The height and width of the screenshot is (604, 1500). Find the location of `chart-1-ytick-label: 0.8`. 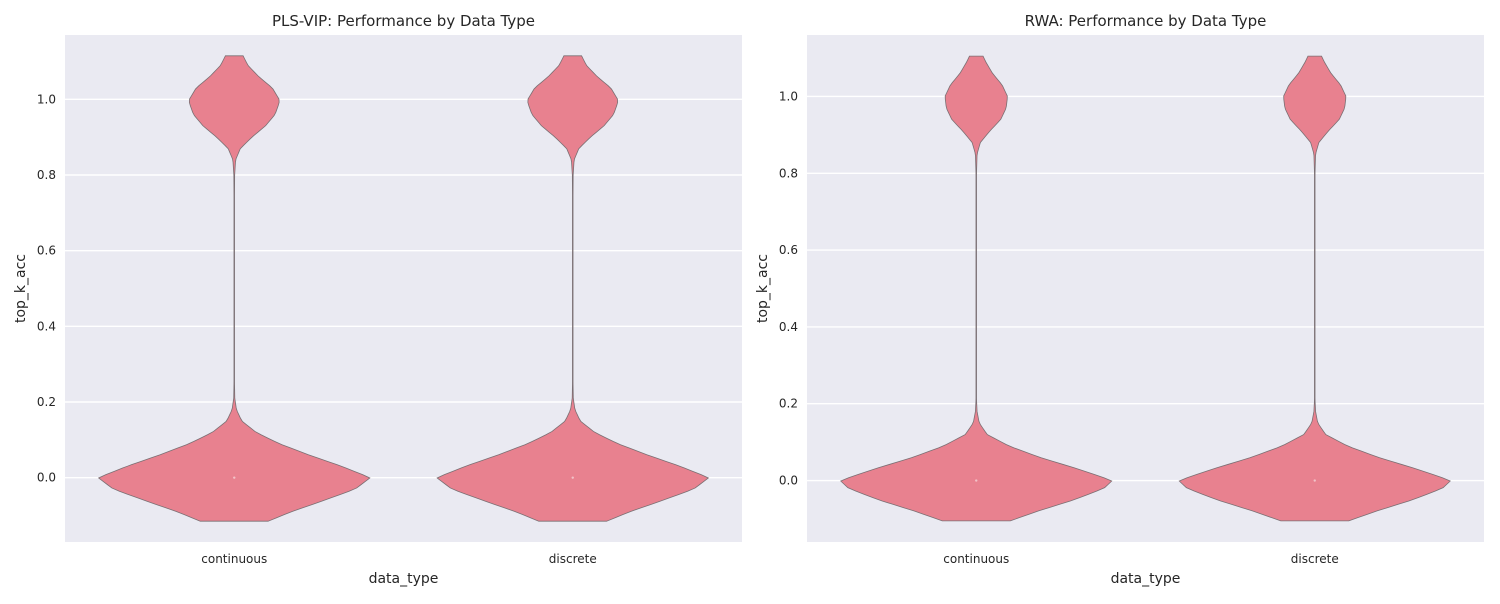

chart-1-ytick-label: 0.8 is located at coordinates (46, 175).